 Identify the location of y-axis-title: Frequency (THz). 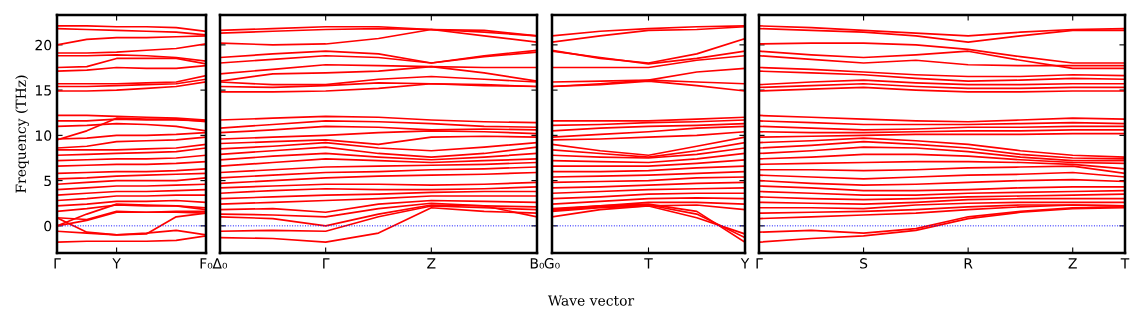
(22, 134).